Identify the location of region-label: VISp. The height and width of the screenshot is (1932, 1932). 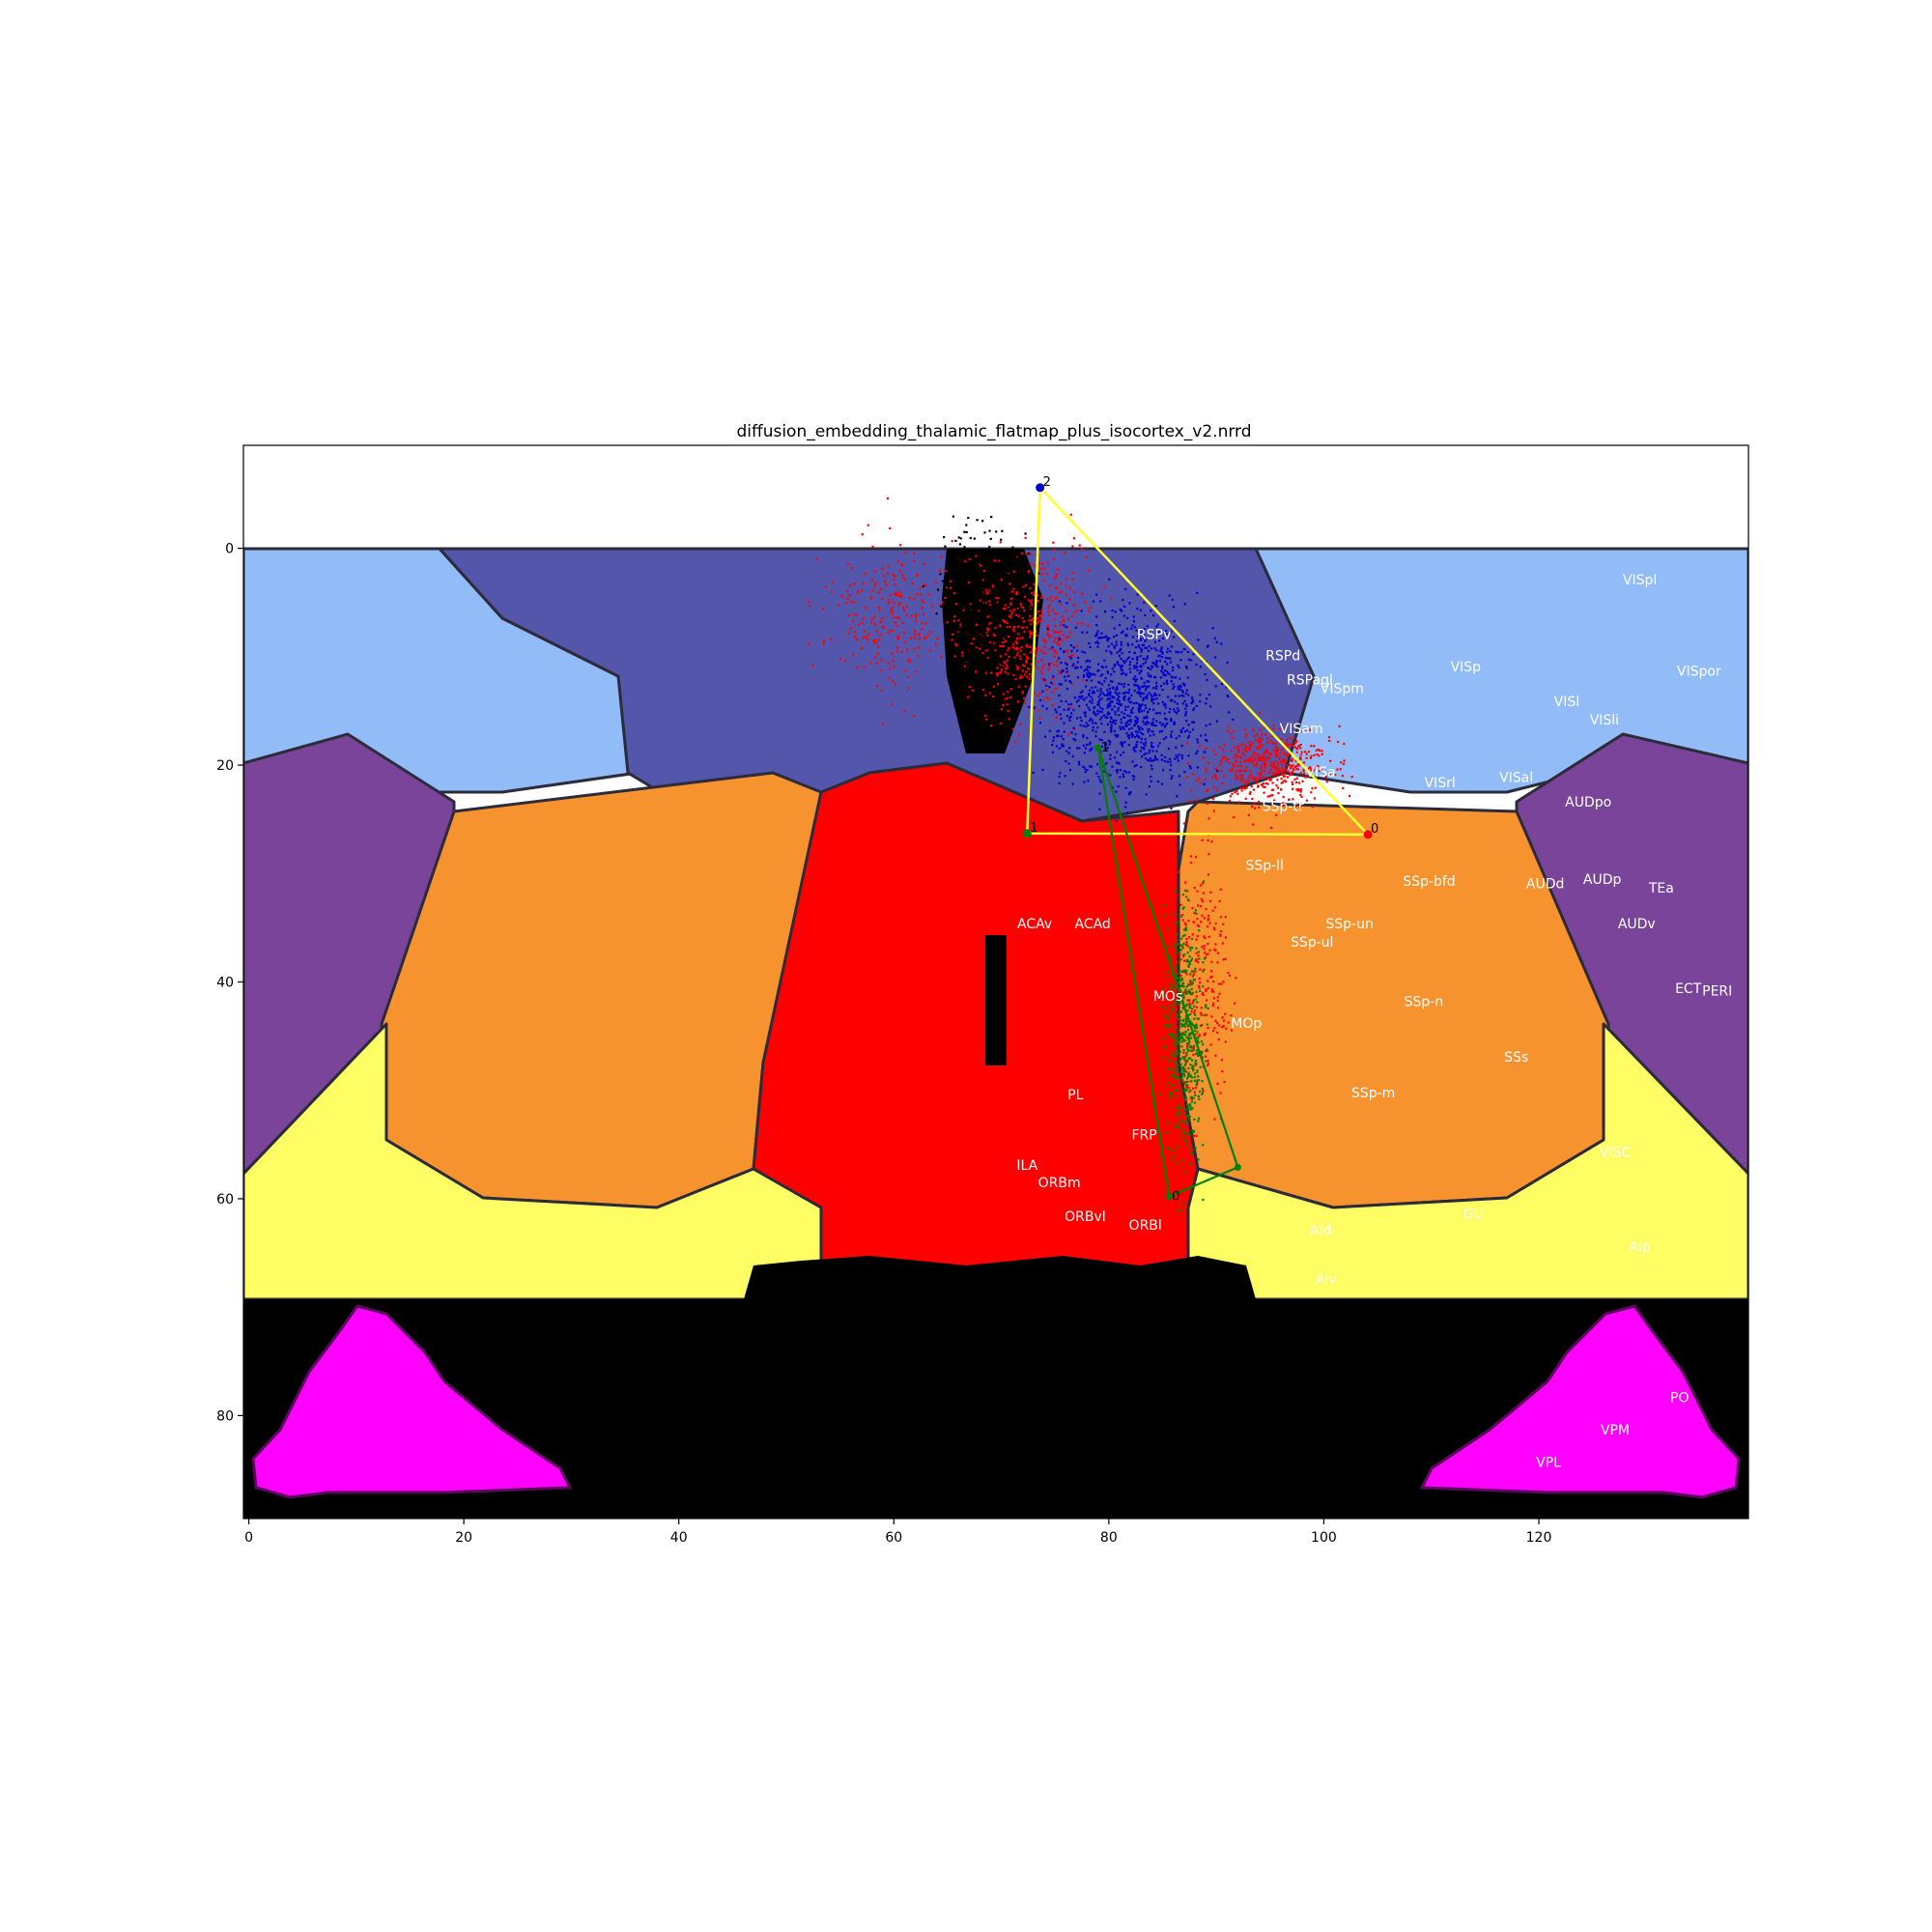
(1466, 667).